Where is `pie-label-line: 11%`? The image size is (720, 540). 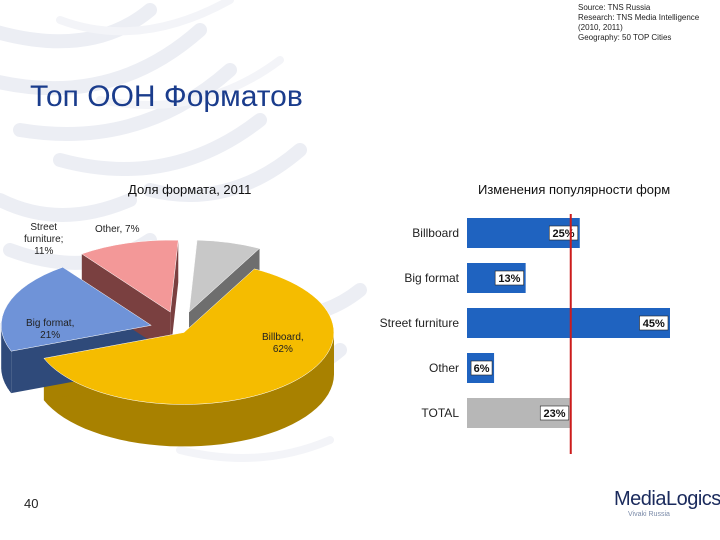
pie-label-line: 11% is located at coordinates (44, 251).